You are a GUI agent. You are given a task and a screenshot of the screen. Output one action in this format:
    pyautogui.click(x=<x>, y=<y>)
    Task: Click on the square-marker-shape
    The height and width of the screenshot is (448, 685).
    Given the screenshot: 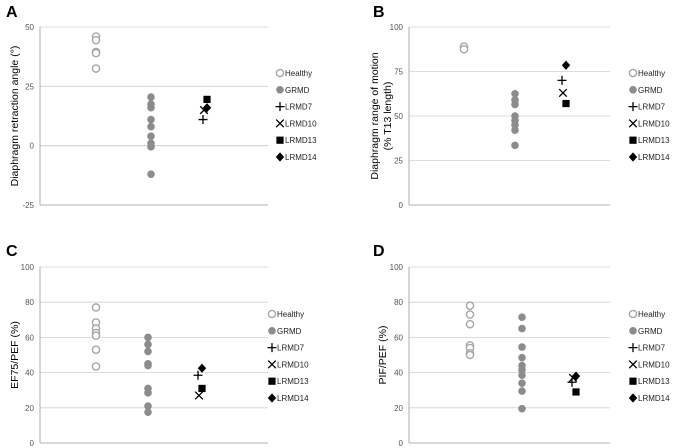 What is the action you would take?
    pyautogui.click(x=272, y=381)
    